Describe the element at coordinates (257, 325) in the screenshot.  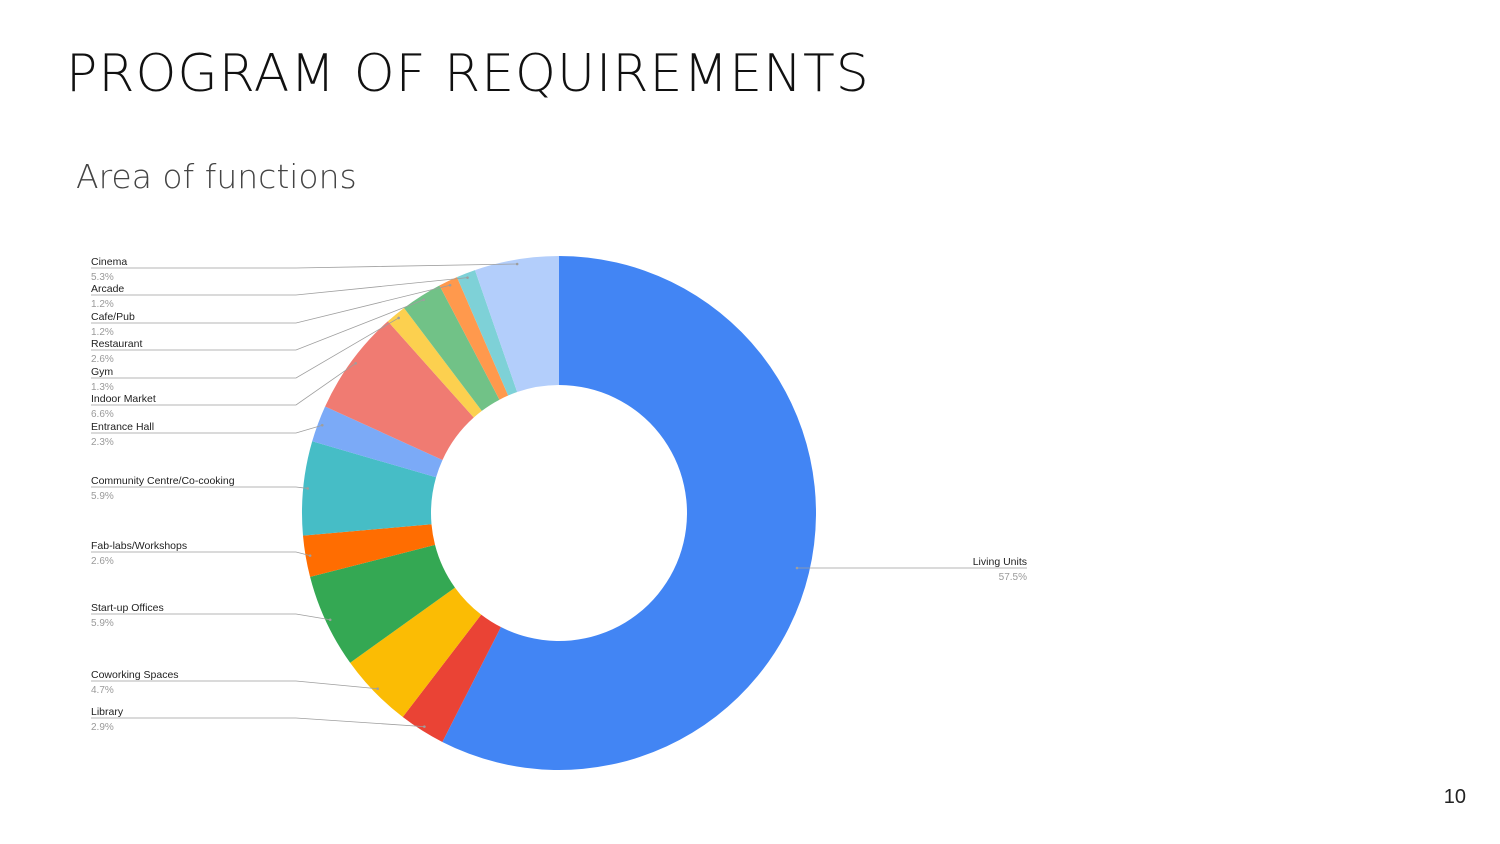
I see `leader-line-restaurant` at that location.